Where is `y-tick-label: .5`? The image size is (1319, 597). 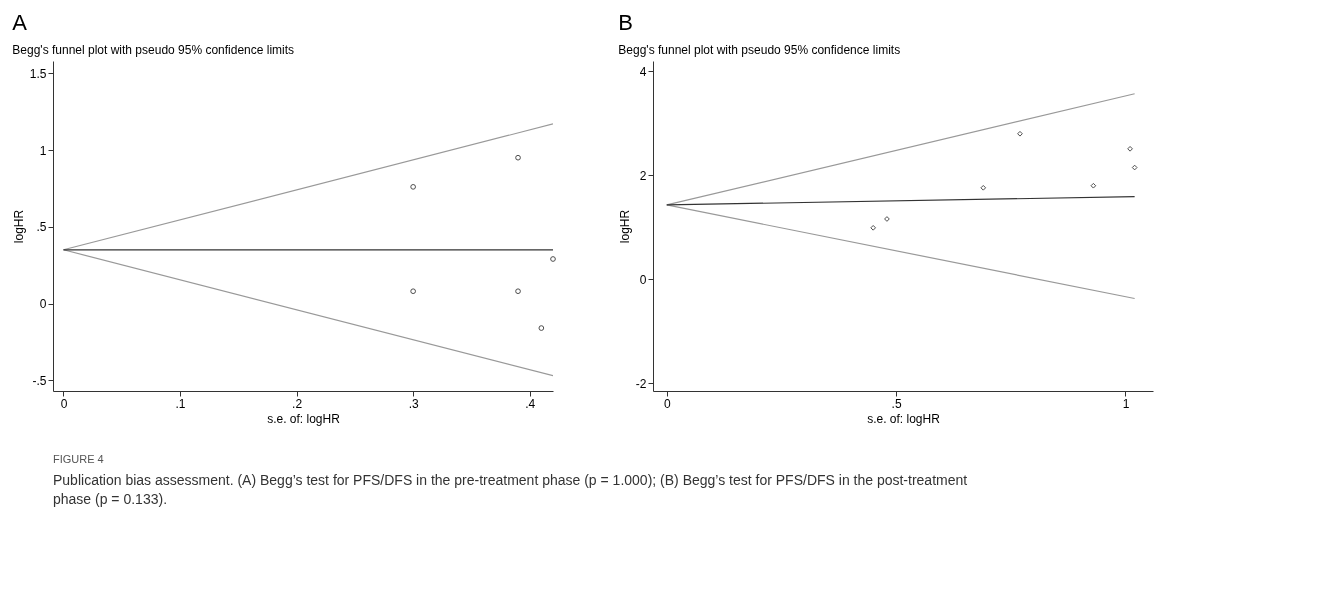
y-tick-label: .5 is located at coordinates (41, 227).